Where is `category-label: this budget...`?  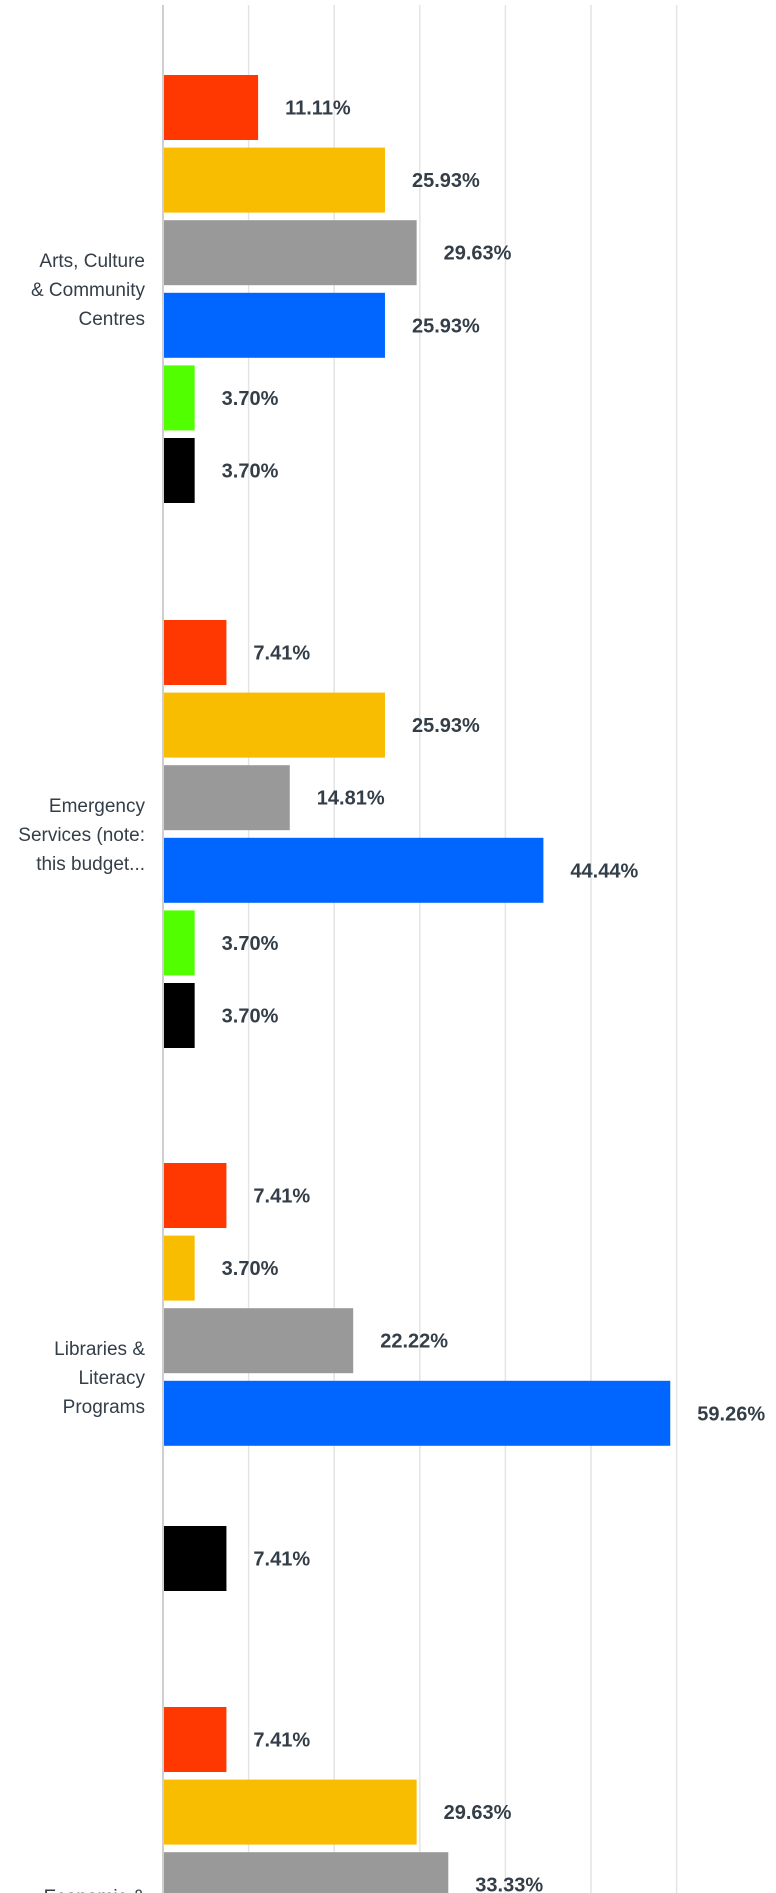 category-label: this budget... is located at coordinates (90, 864).